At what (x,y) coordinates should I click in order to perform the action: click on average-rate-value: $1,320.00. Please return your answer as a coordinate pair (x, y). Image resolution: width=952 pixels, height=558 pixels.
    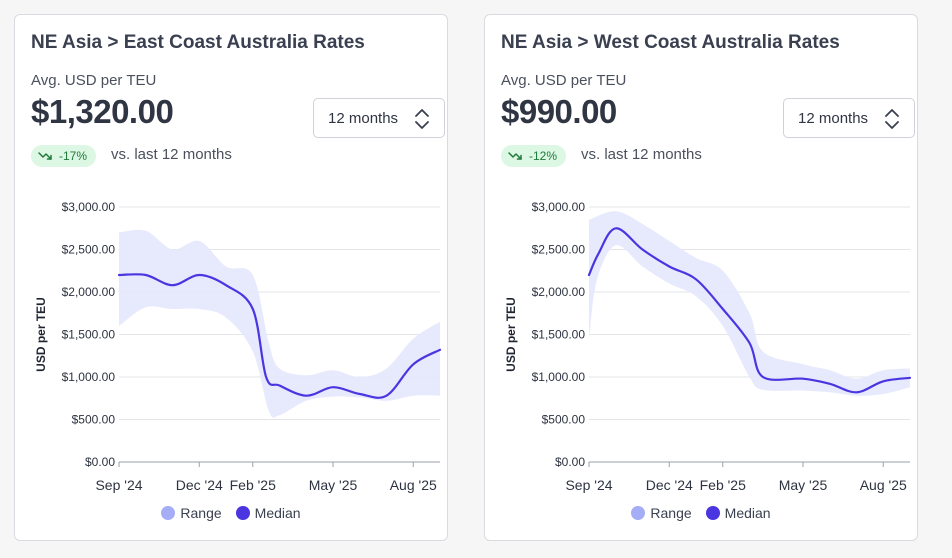
    Looking at the image, I should click on (102, 111).